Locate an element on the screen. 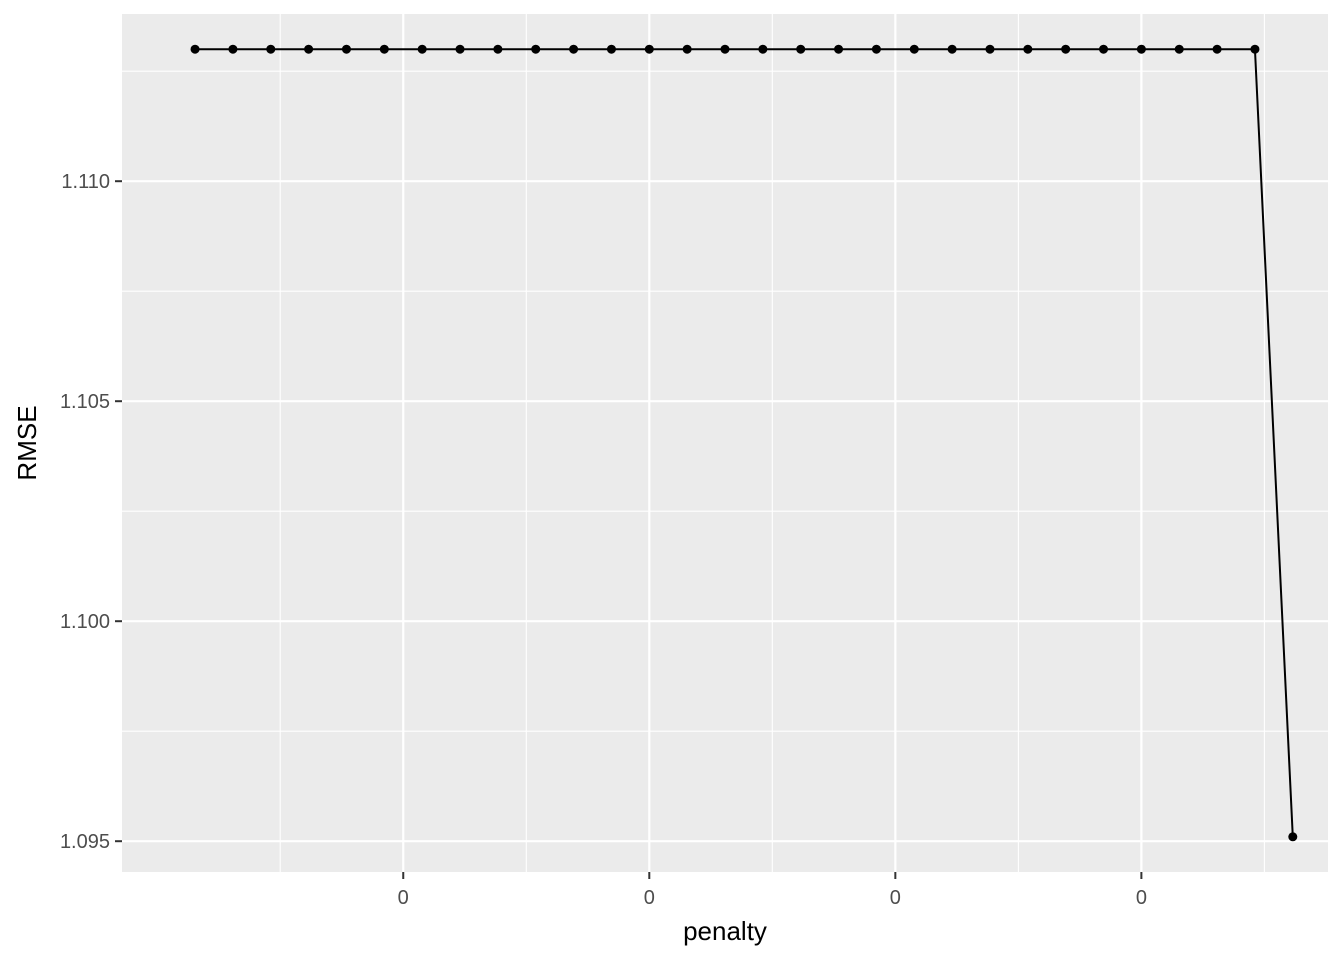 The image size is (1344, 960). x-tick-label-1: 0 is located at coordinates (649, 898).